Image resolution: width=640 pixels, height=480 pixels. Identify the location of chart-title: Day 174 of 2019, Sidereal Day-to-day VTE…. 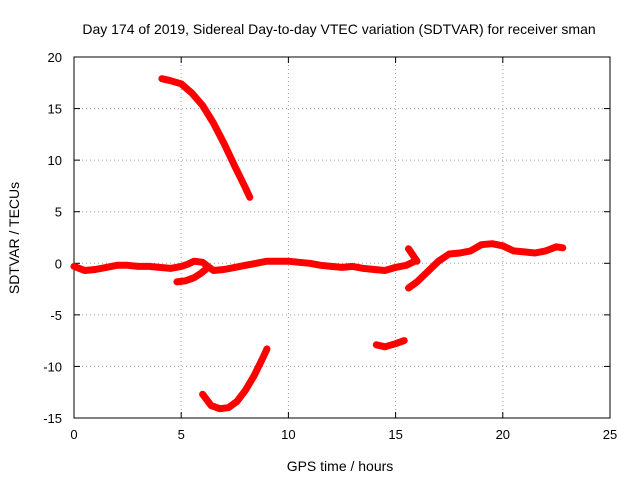
(338, 29).